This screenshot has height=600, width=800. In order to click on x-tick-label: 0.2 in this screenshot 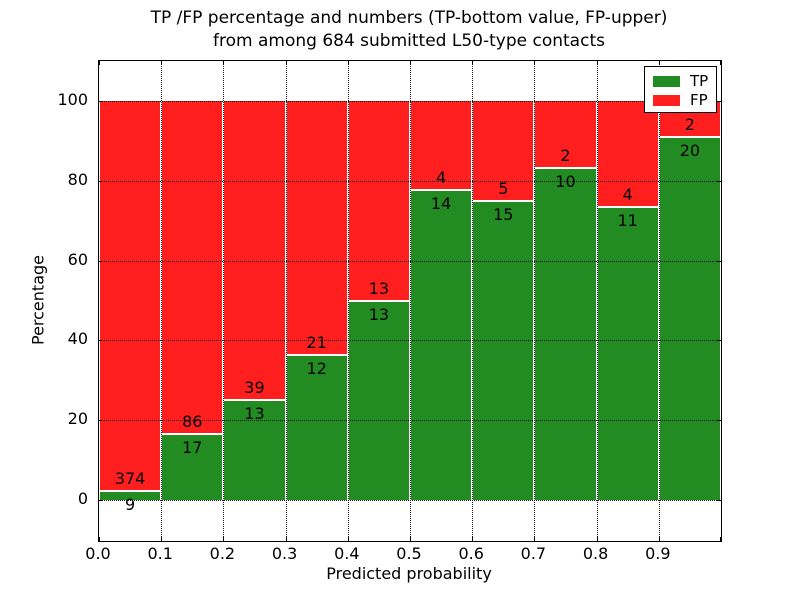, I will do `click(222, 553)`.